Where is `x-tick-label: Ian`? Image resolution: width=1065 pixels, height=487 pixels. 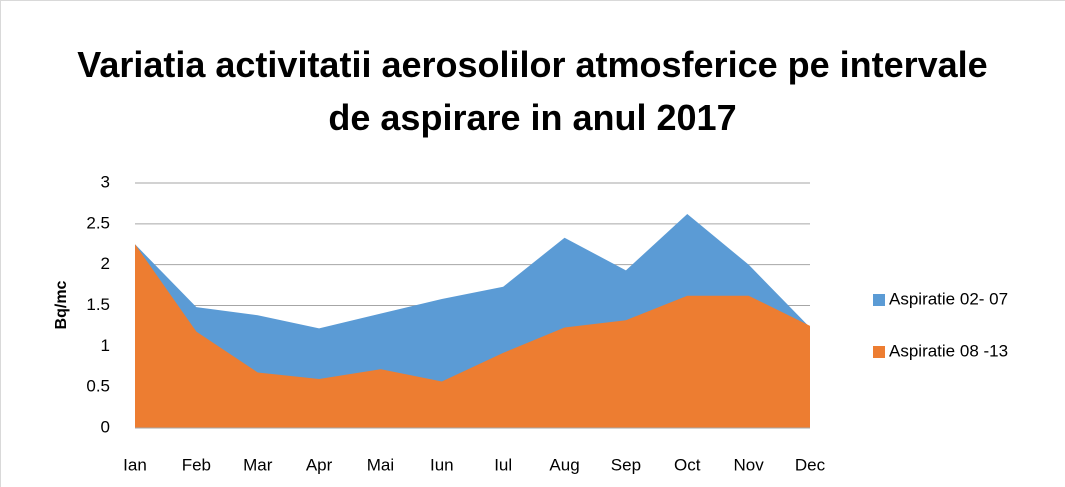 x-tick-label: Ian is located at coordinates (135, 464).